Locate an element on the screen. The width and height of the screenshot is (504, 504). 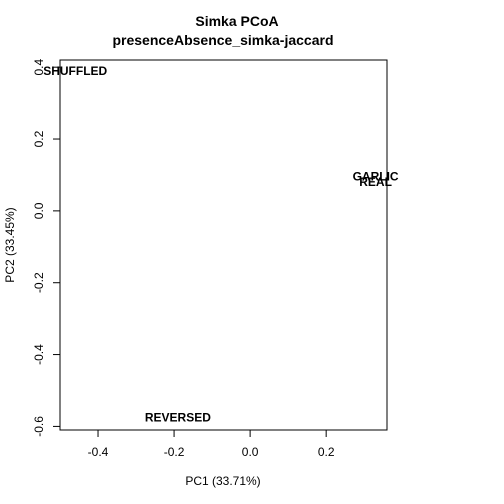
y-tick-label: 0.0 is located at coordinates (39, 210).